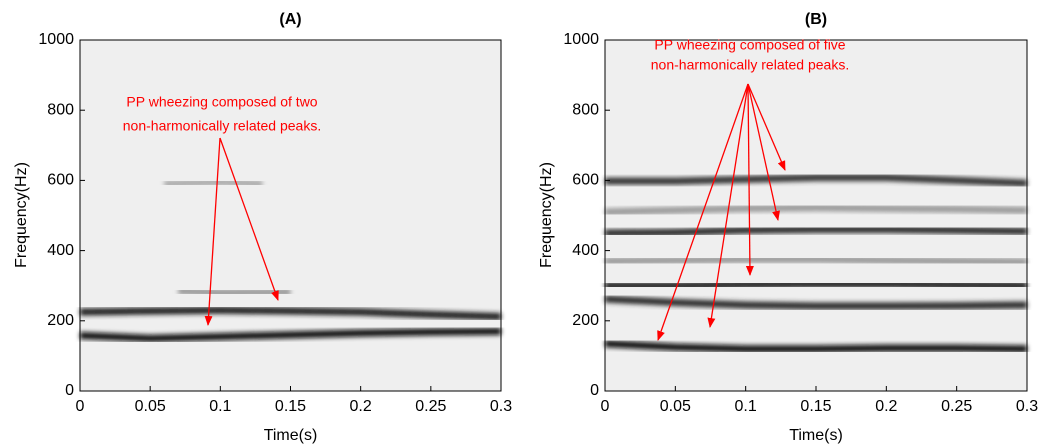 This screenshot has height=446, width=1051. I want to click on arrows-a, so click(241, 231).